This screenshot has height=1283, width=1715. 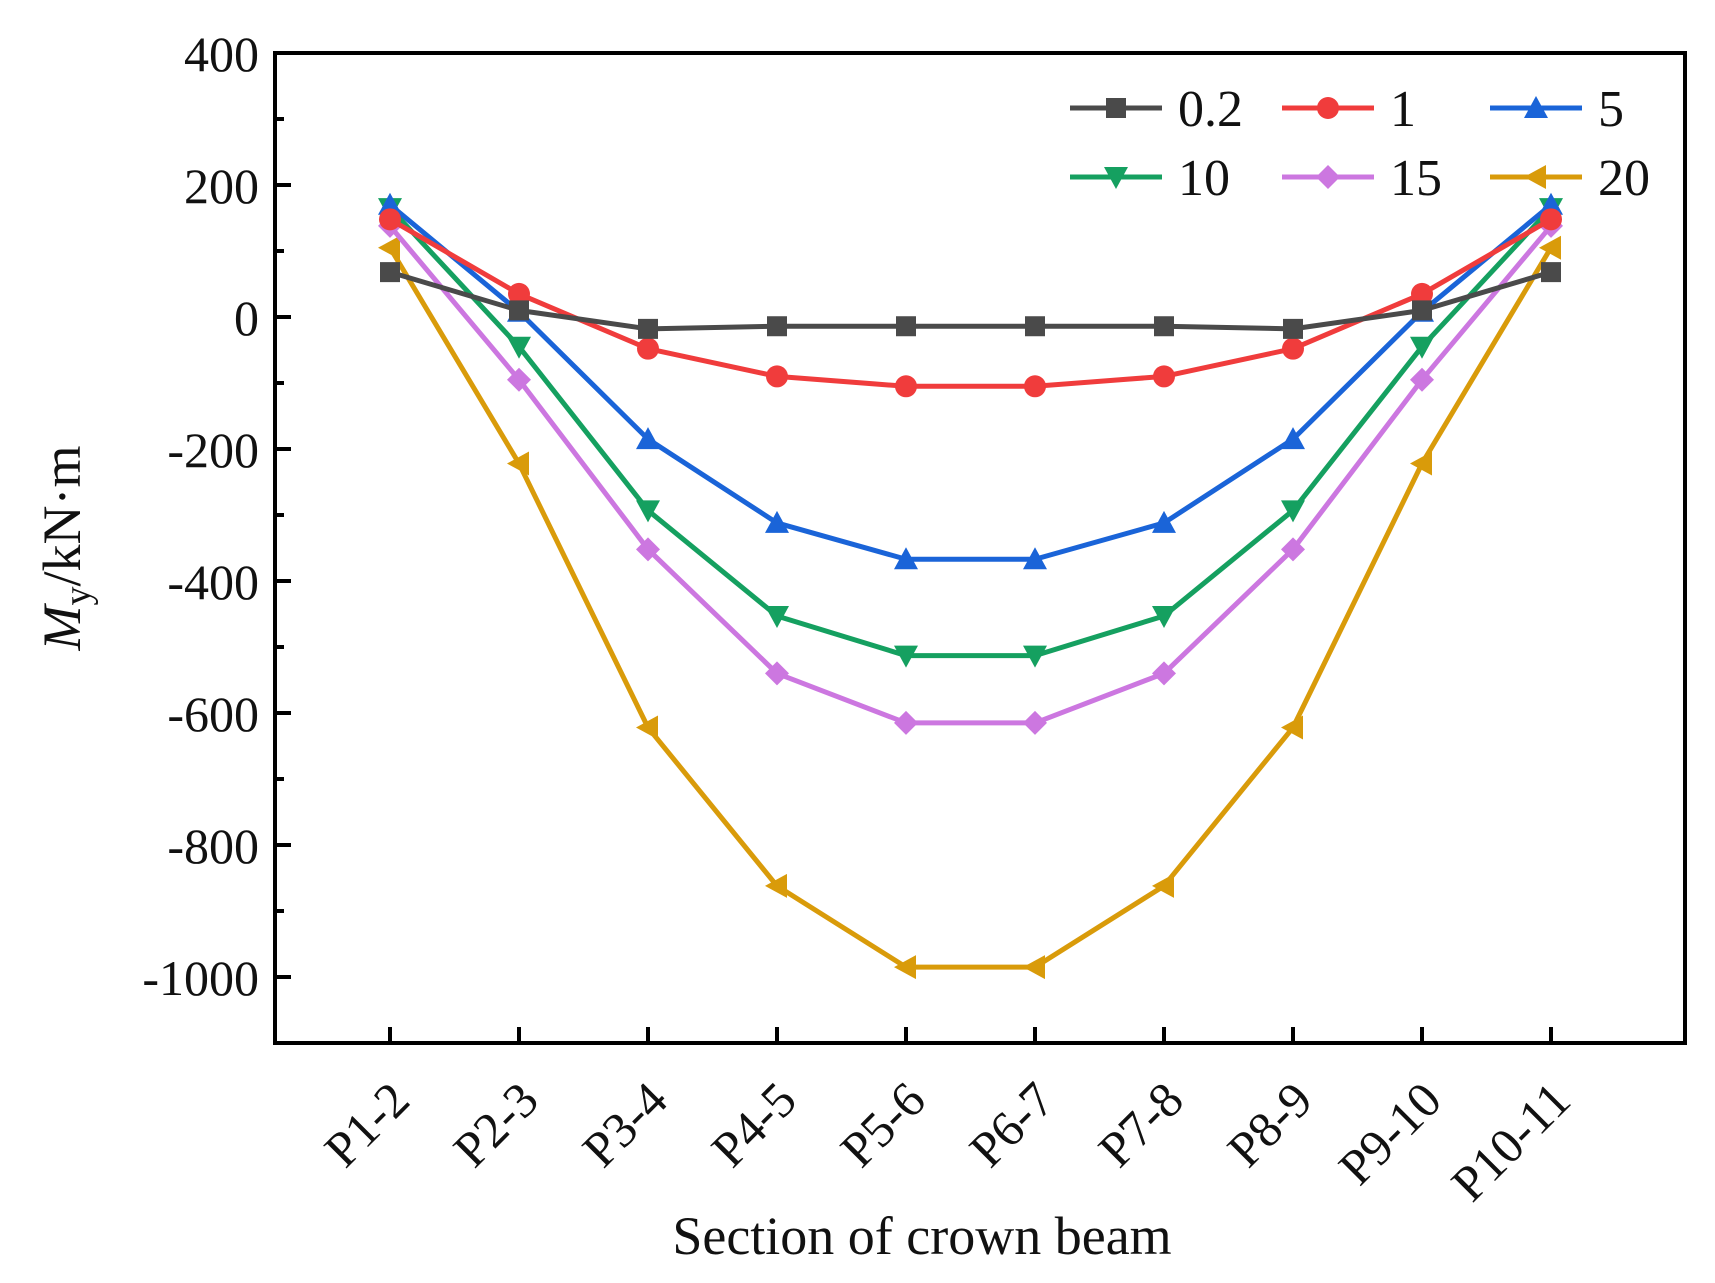 What do you see at coordinates (62, 516) in the screenshot?
I see `y-axis-label-unit: /kN·m` at bounding box center [62, 516].